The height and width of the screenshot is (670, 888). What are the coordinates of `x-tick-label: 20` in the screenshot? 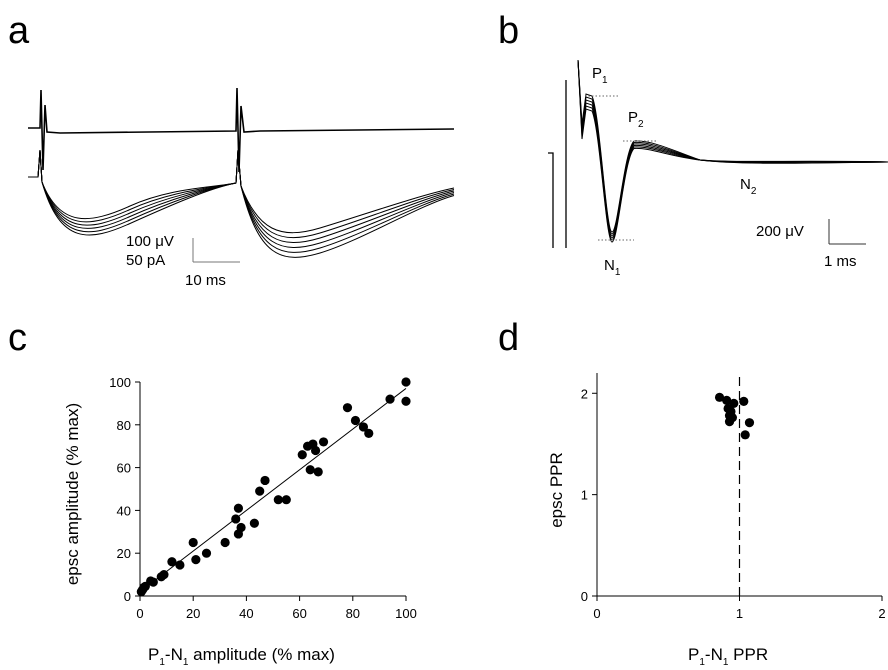 It's located at (193, 613).